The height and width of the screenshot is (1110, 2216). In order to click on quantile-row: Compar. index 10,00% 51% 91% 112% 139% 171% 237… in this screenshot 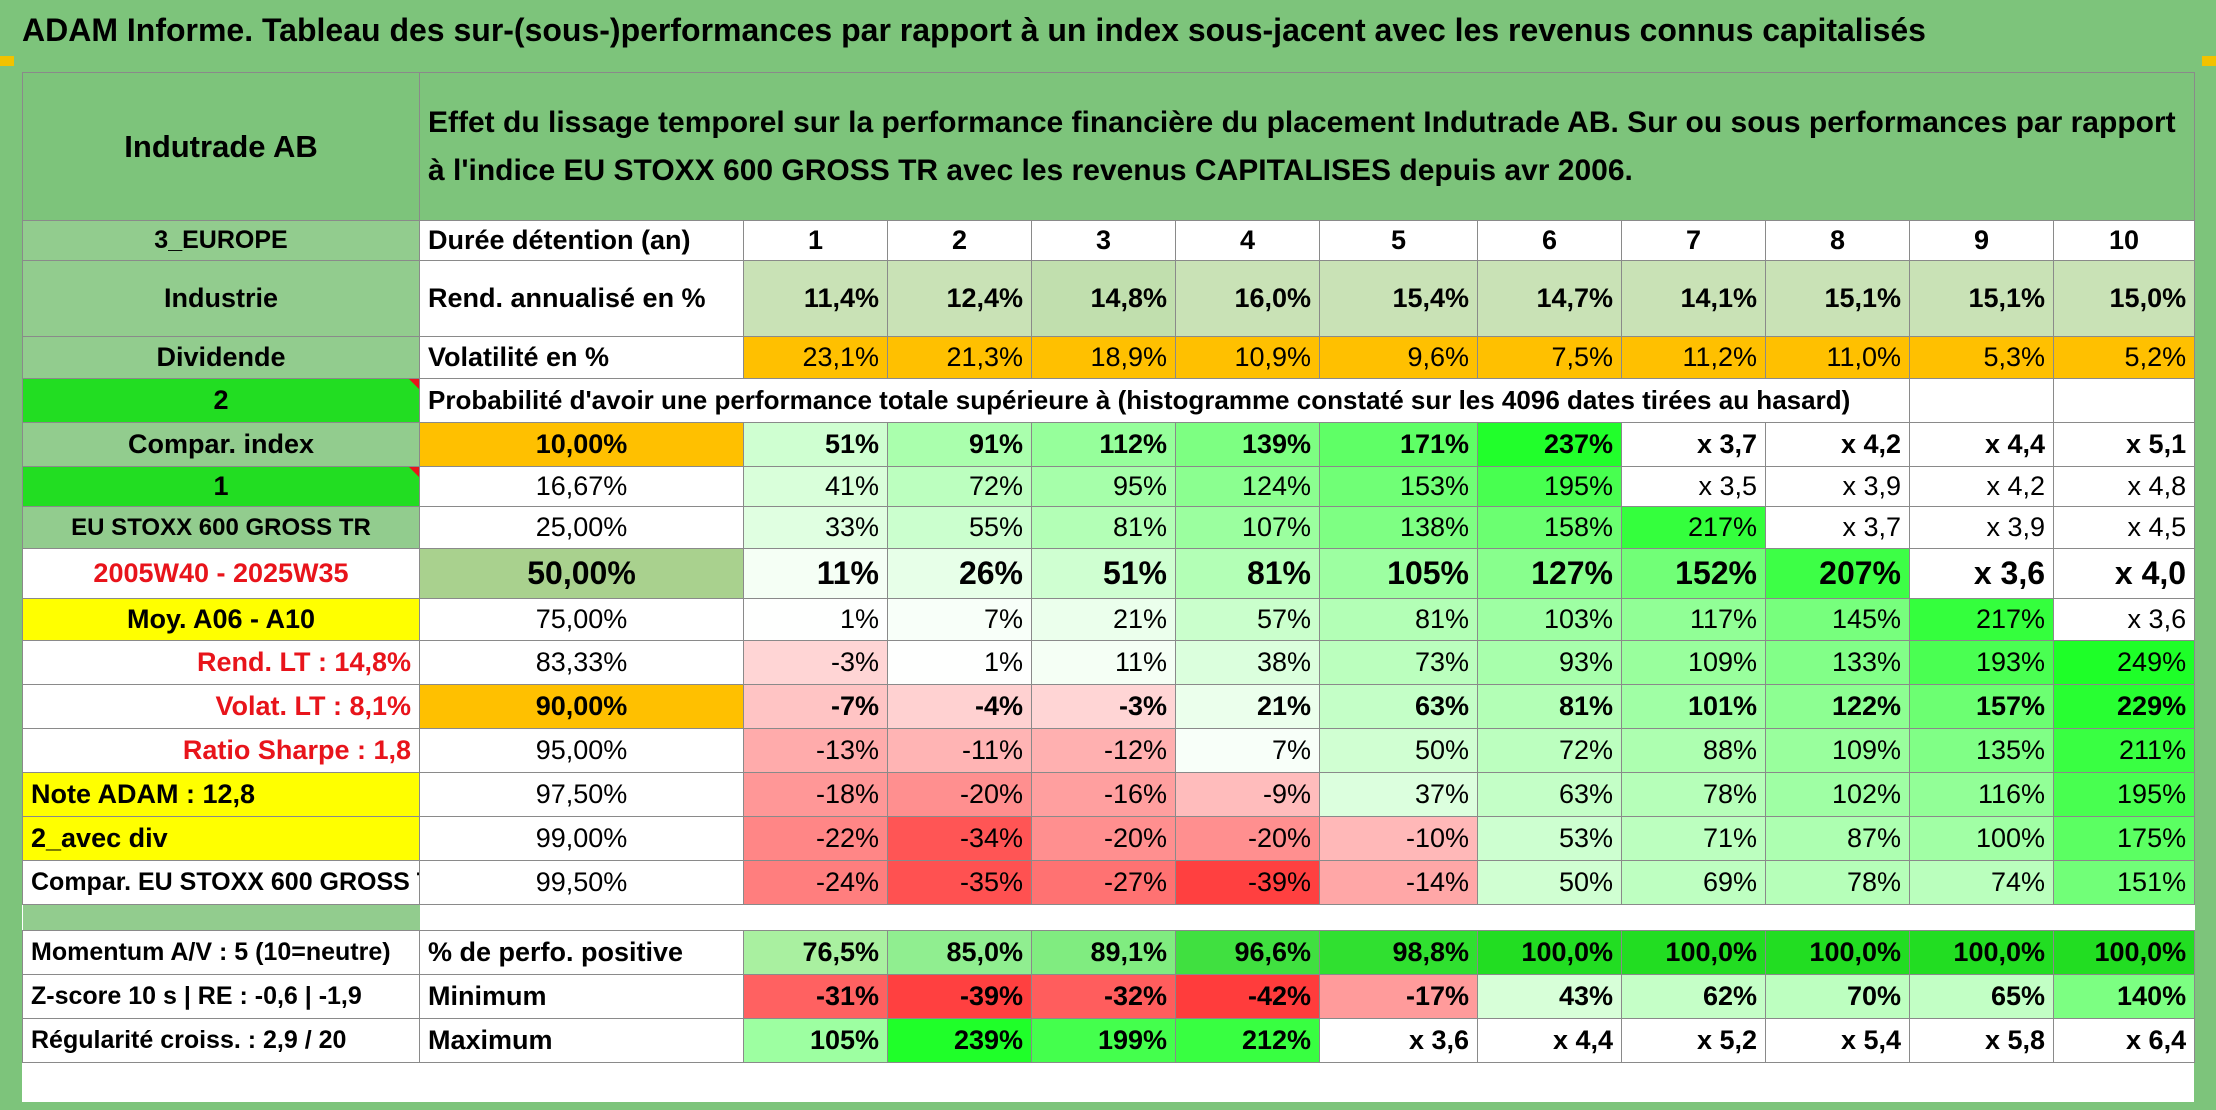, I will do `click(1109, 444)`.